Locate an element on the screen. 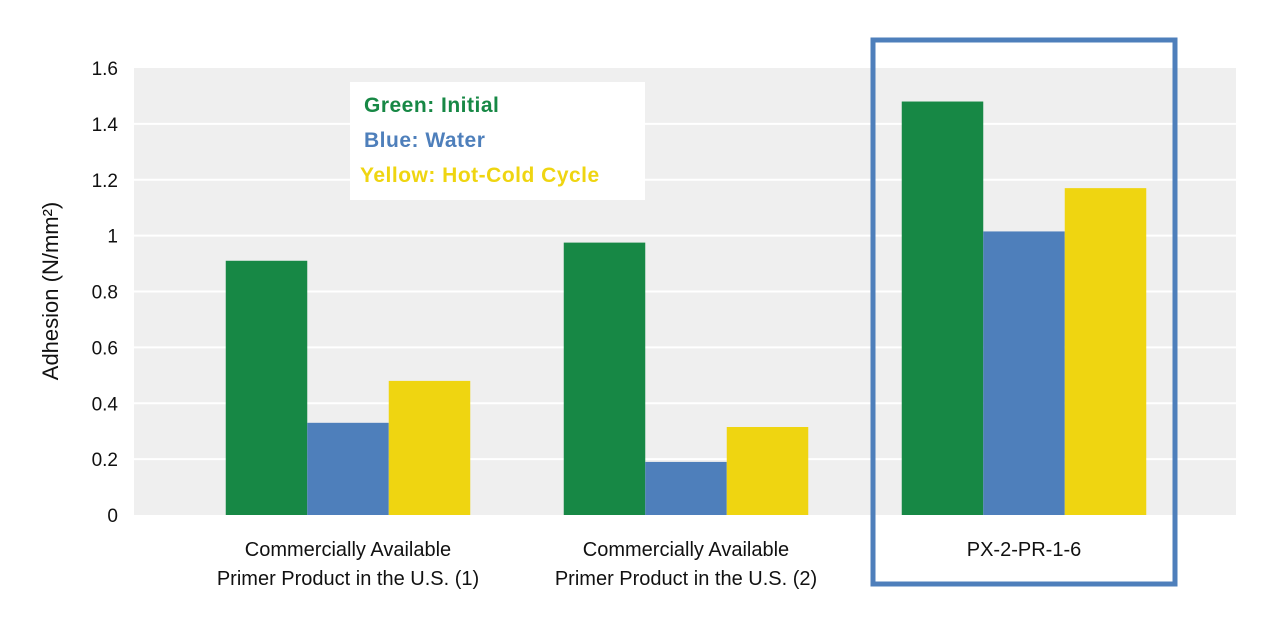 This screenshot has width=1280, height=626. category-label: PX-2-PR-1-6 is located at coordinates (1024, 550).